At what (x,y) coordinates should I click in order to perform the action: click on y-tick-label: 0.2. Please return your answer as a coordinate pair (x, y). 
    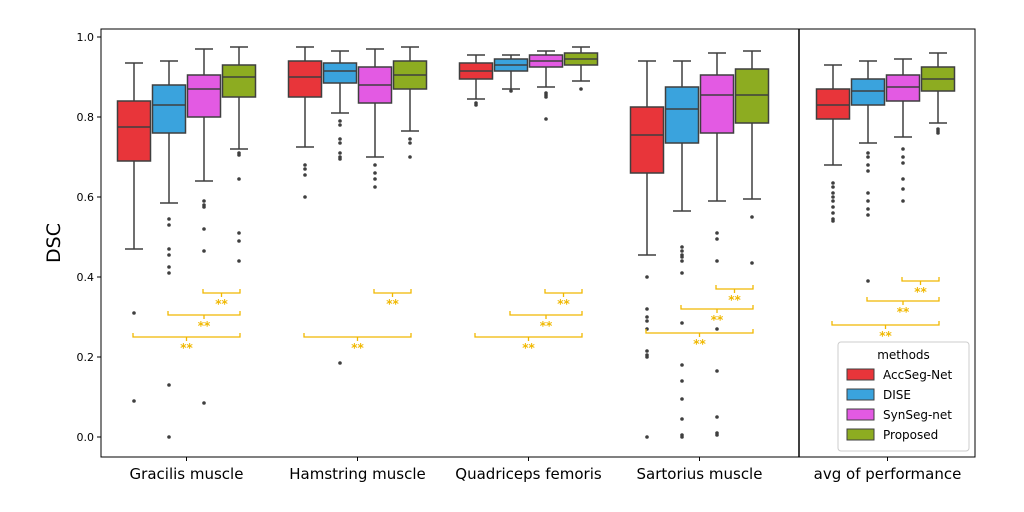
    Looking at the image, I should click on (86, 357).